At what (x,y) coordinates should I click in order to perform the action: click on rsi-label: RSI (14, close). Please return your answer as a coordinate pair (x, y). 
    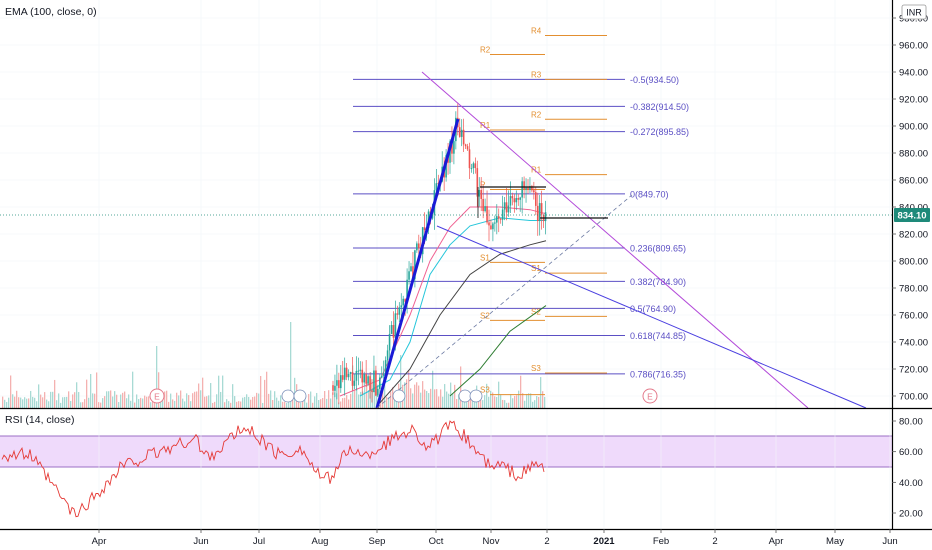
    Looking at the image, I should click on (39, 420).